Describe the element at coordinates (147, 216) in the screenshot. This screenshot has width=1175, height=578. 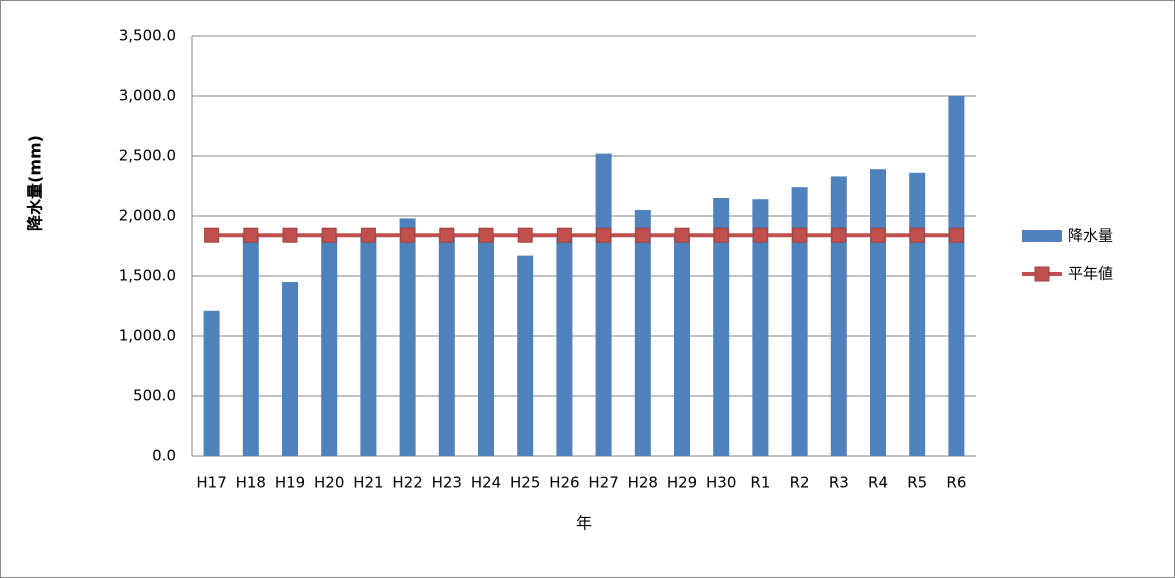
I see `y-tick-label: 2,000.0` at that location.